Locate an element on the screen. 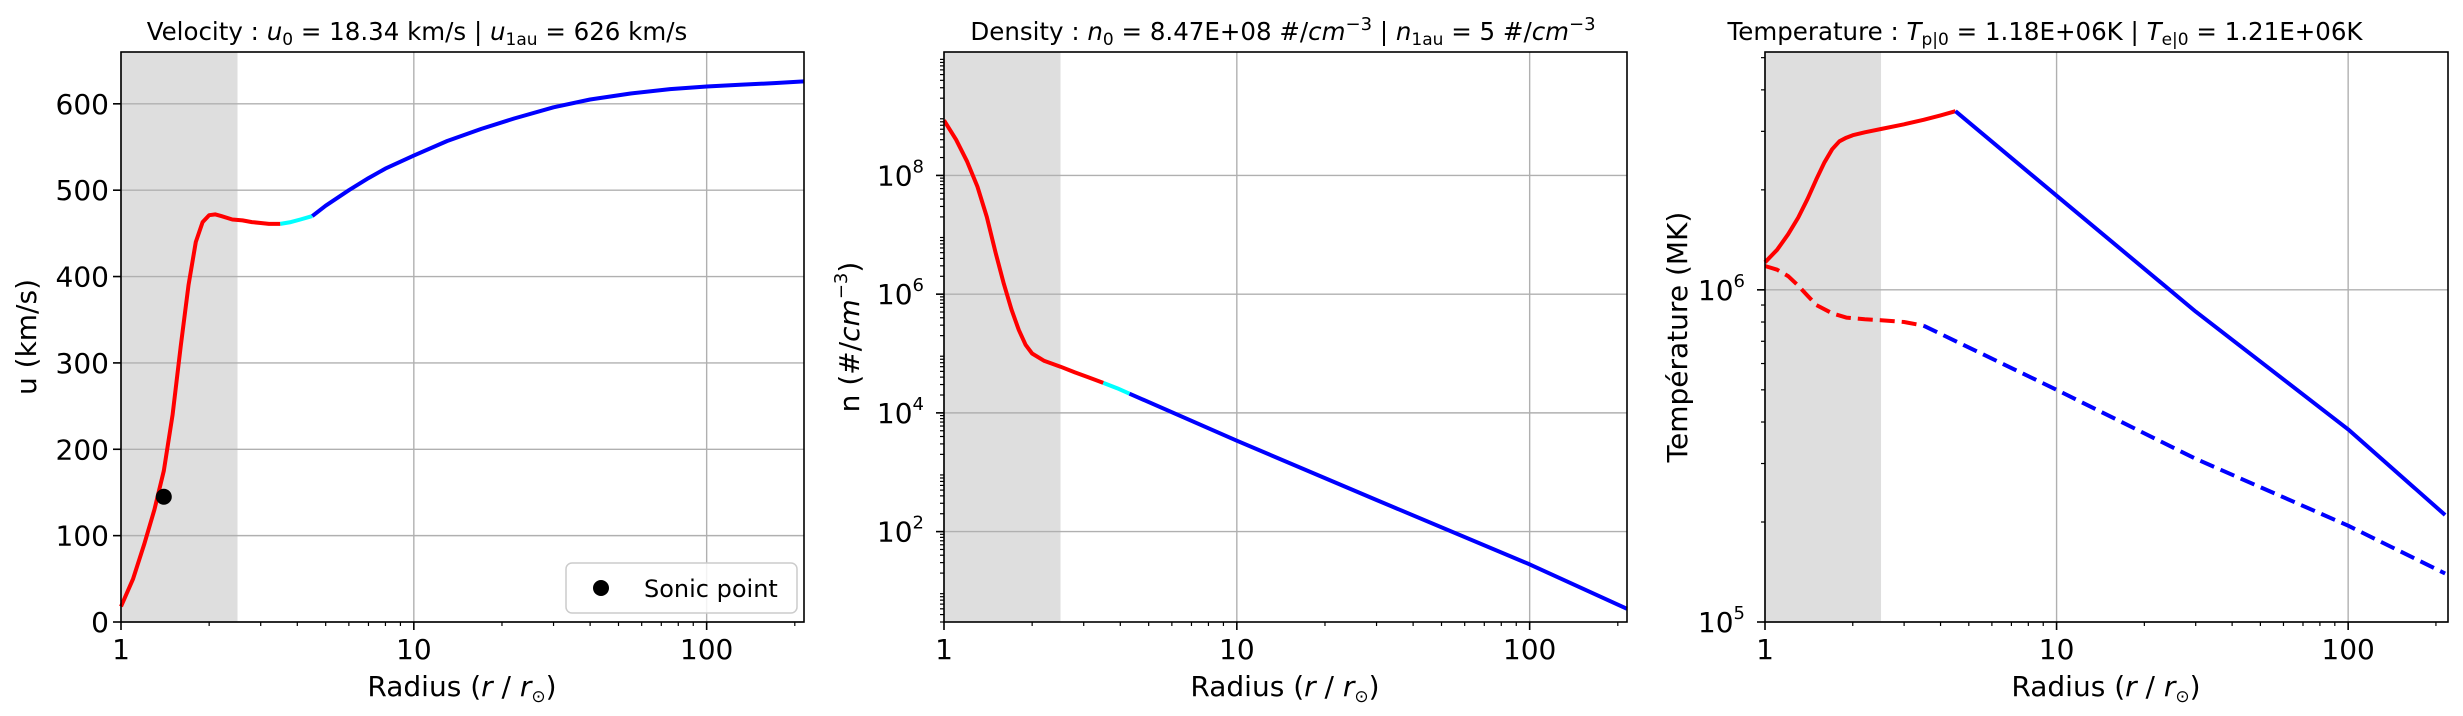 This screenshot has width=2463, height=716. y-axis-label: Température (MK) is located at coordinates (1677, 338).